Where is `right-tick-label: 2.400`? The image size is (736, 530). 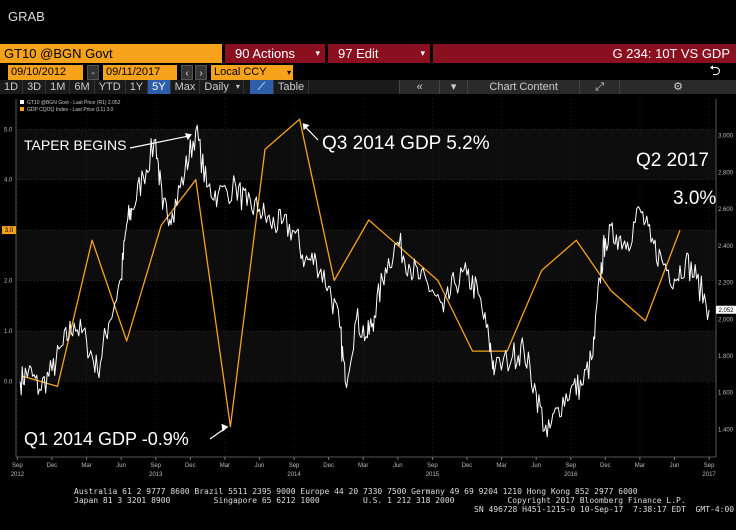
right-tick-label: 2.400 is located at coordinates (726, 247).